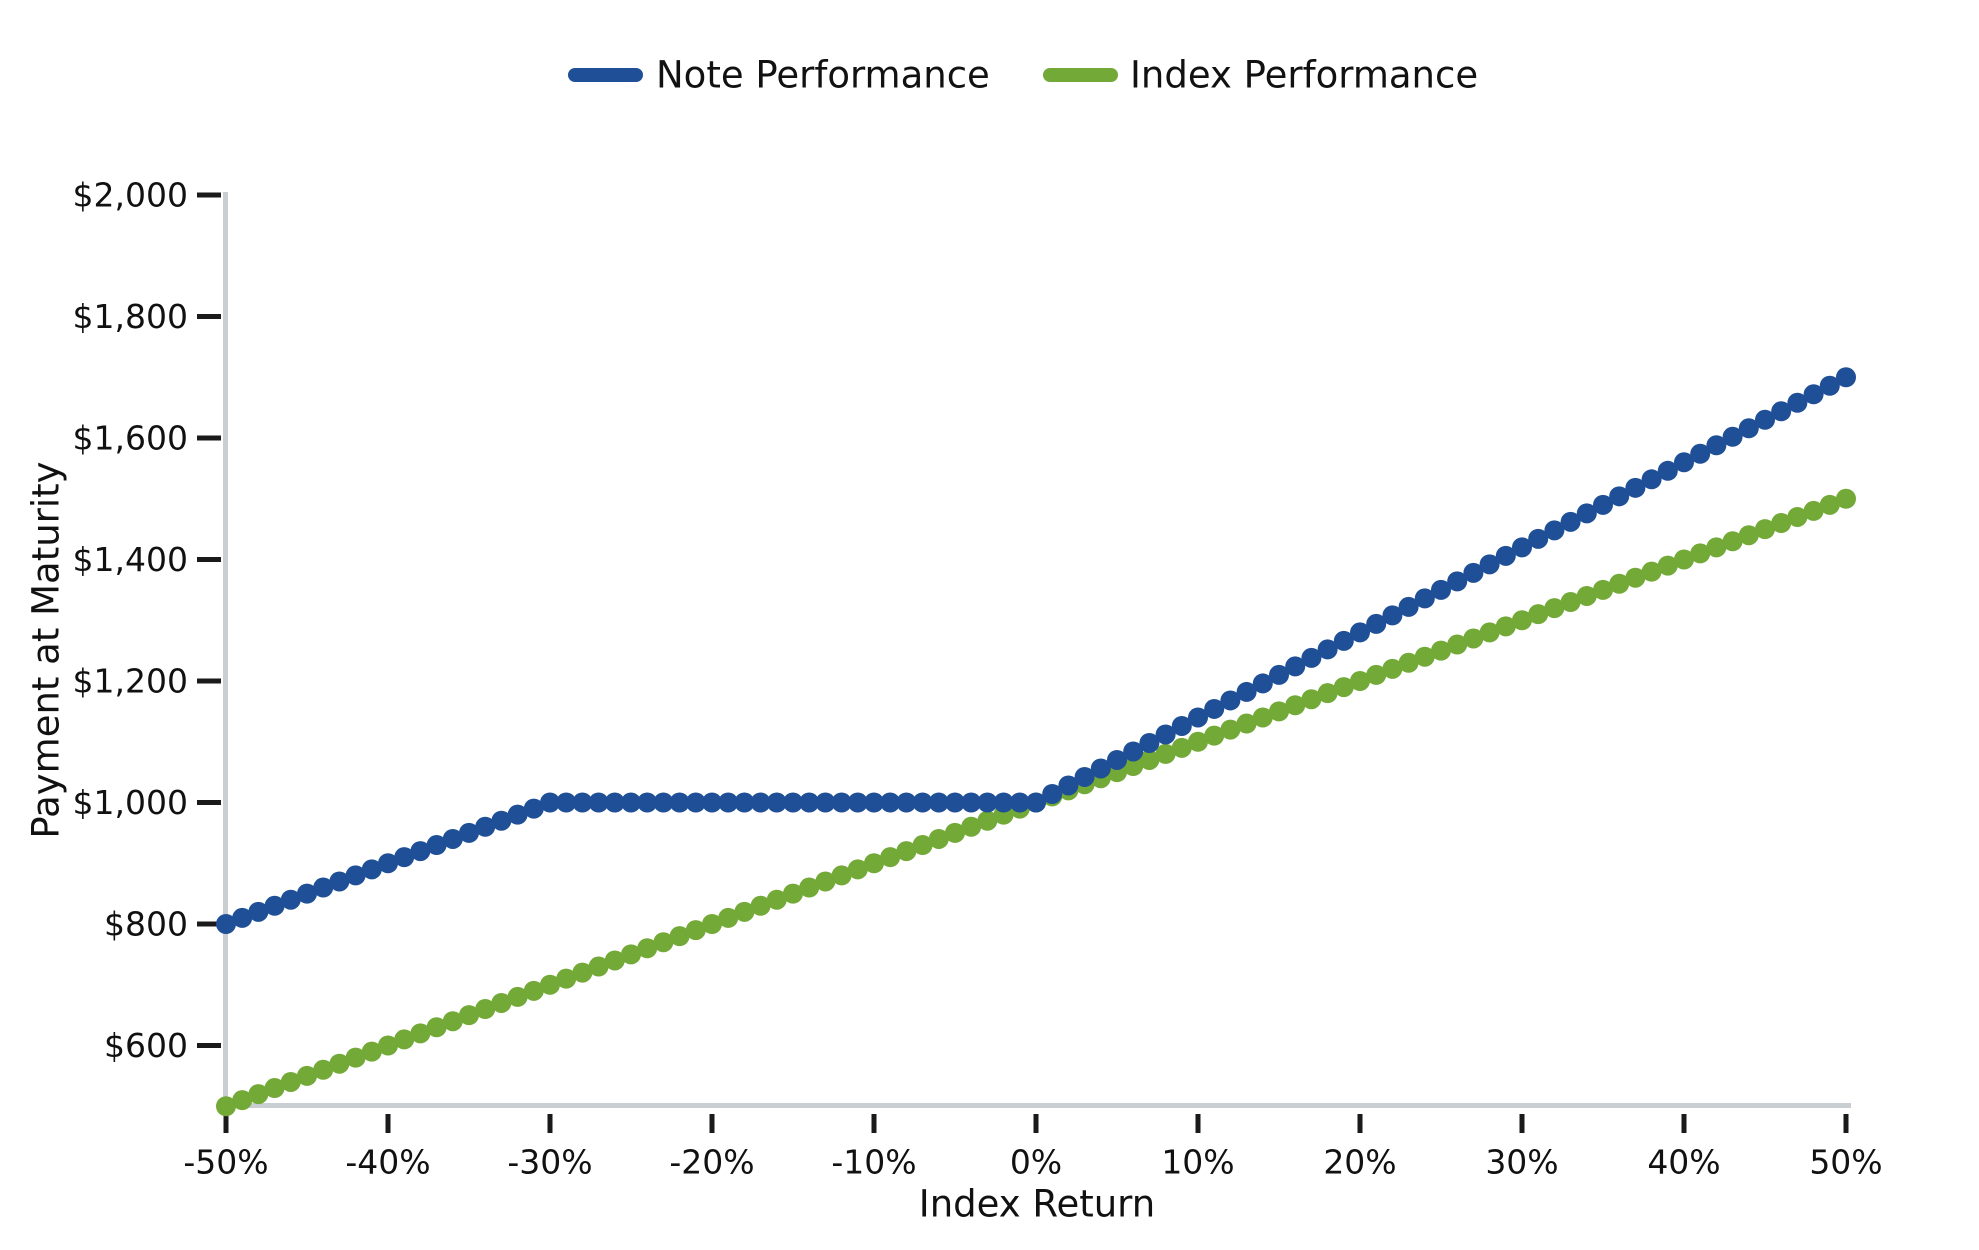  Describe the element at coordinates (823, 75) in the screenshot. I see `legend-note-label: Note Performance` at that location.